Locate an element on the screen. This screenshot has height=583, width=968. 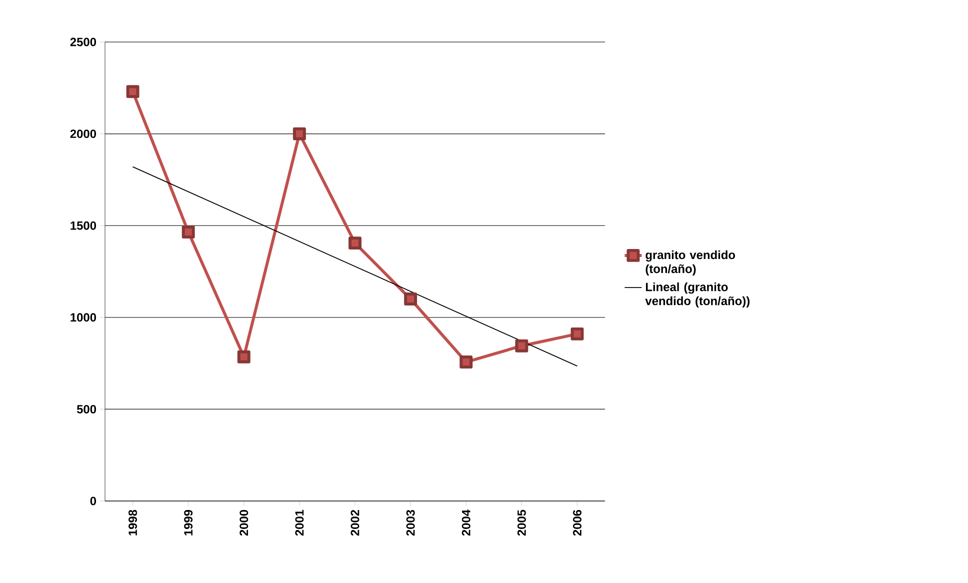
x-tick-label: 2001 is located at coordinates (299, 523).